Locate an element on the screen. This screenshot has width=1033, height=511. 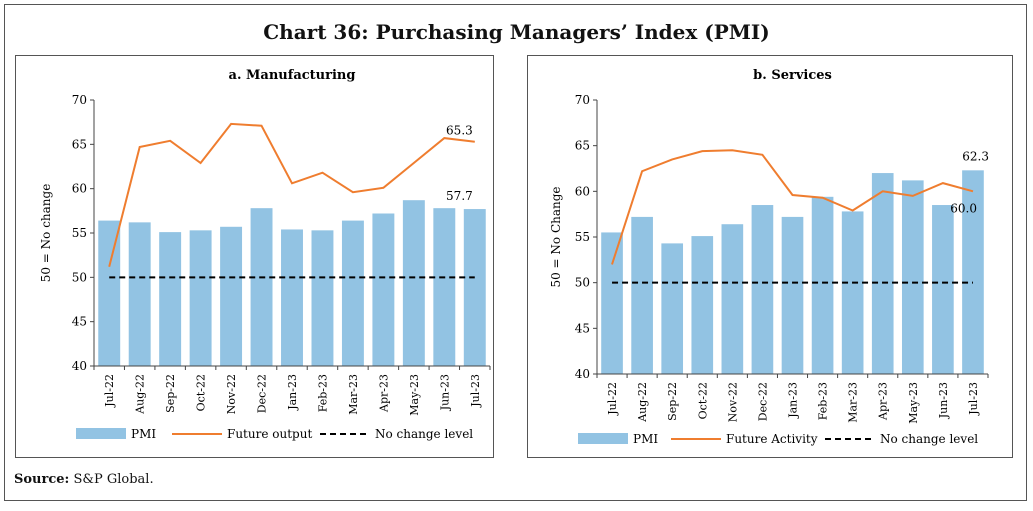
chart-title: a. Manufacturing is located at coordinates (292, 75).